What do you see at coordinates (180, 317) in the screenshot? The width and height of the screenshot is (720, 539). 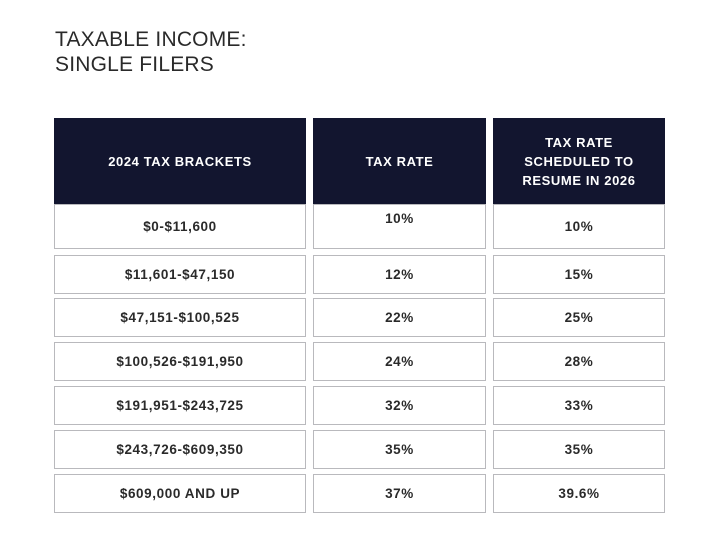 I see `cell-bracket: $47,151-$100,525` at bounding box center [180, 317].